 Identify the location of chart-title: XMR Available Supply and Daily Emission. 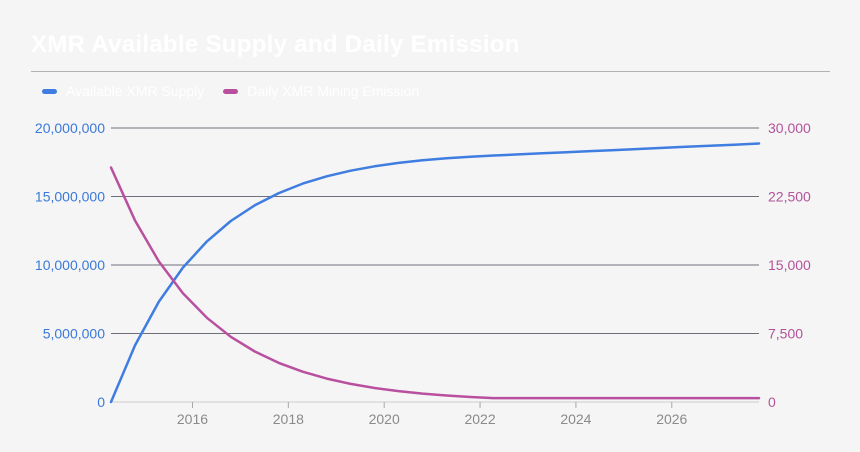
(275, 44).